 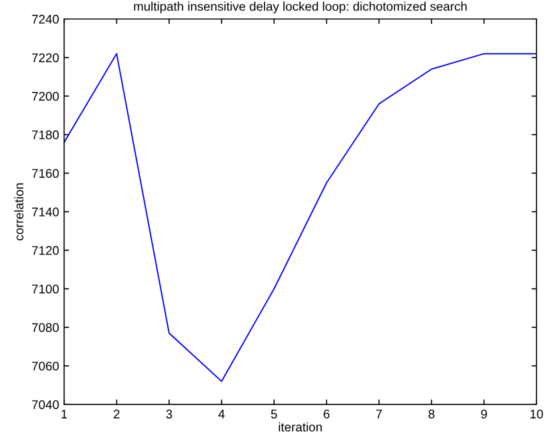 I want to click on x-tick-label: 9, so click(x=484, y=414).